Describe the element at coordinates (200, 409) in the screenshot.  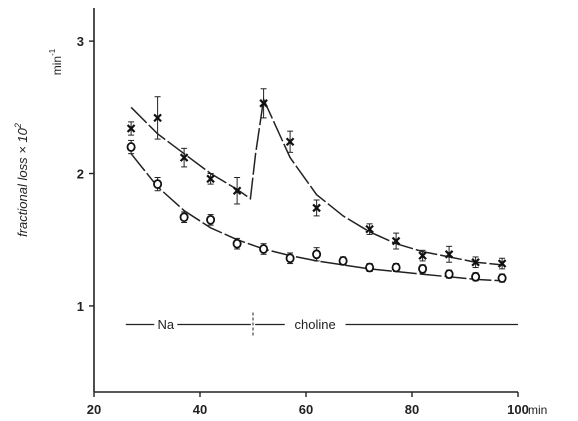
I see `x-tick-label: 40` at that location.